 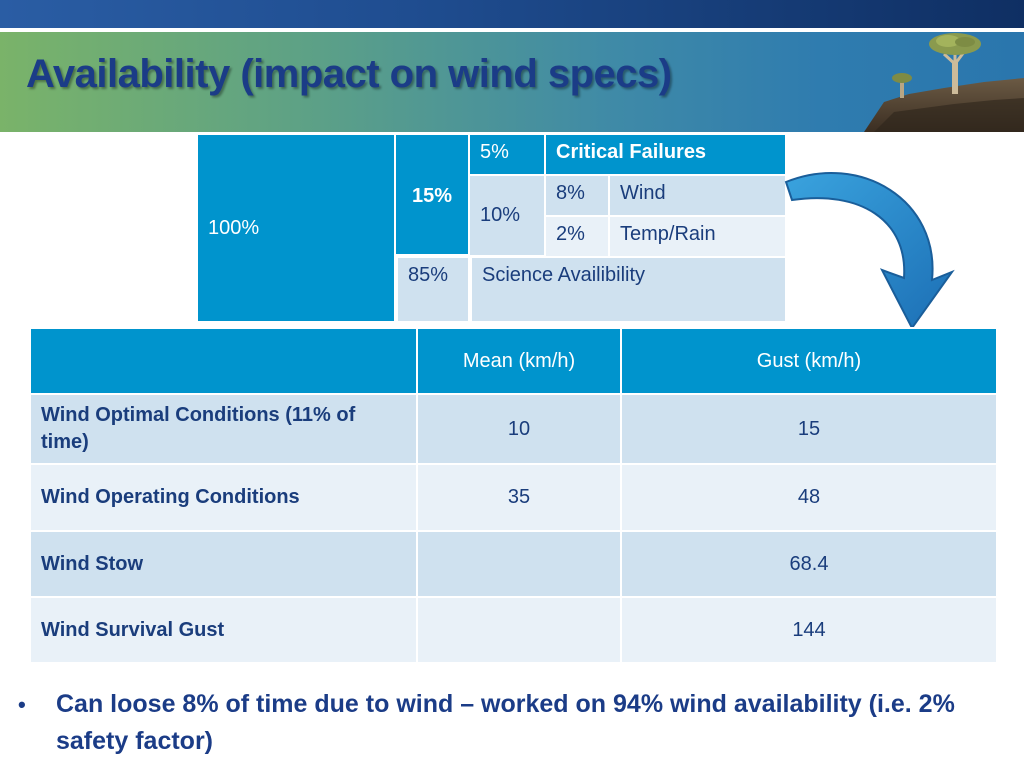 I want to click on gust-value: 68.4, so click(x=809, y=564).